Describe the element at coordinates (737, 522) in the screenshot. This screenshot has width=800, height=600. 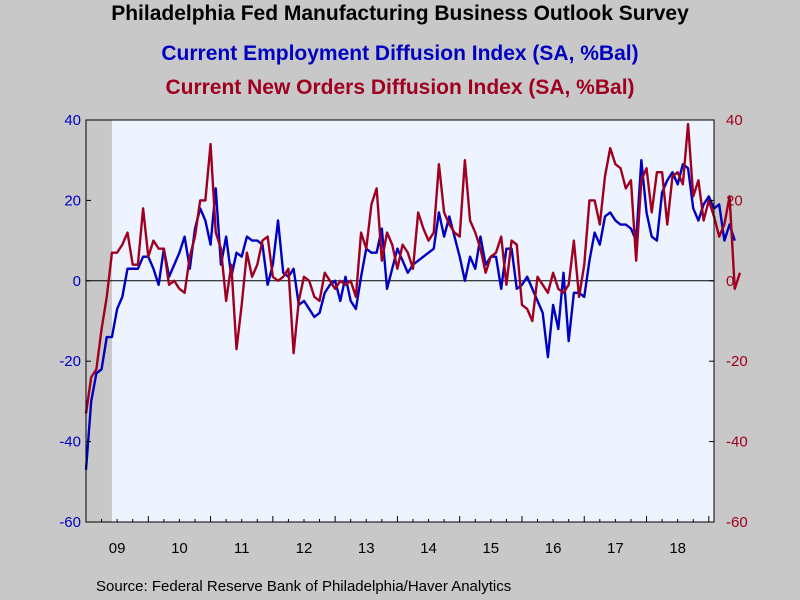
I see `right-y-tick-label: -60` at that location.